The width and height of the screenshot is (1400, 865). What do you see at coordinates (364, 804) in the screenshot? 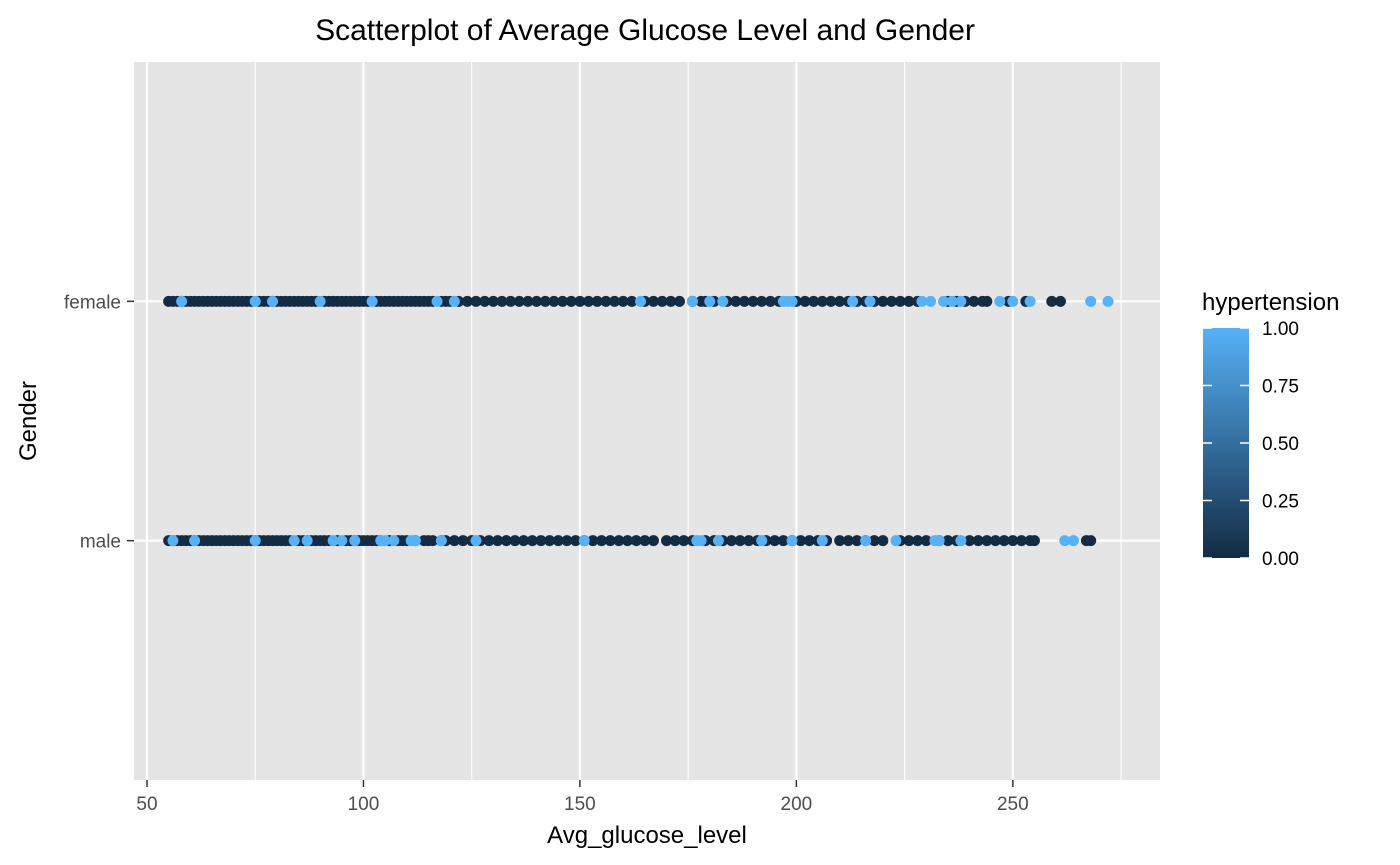
I see `x-tick-label: 100` at bounding box center [364, 804].